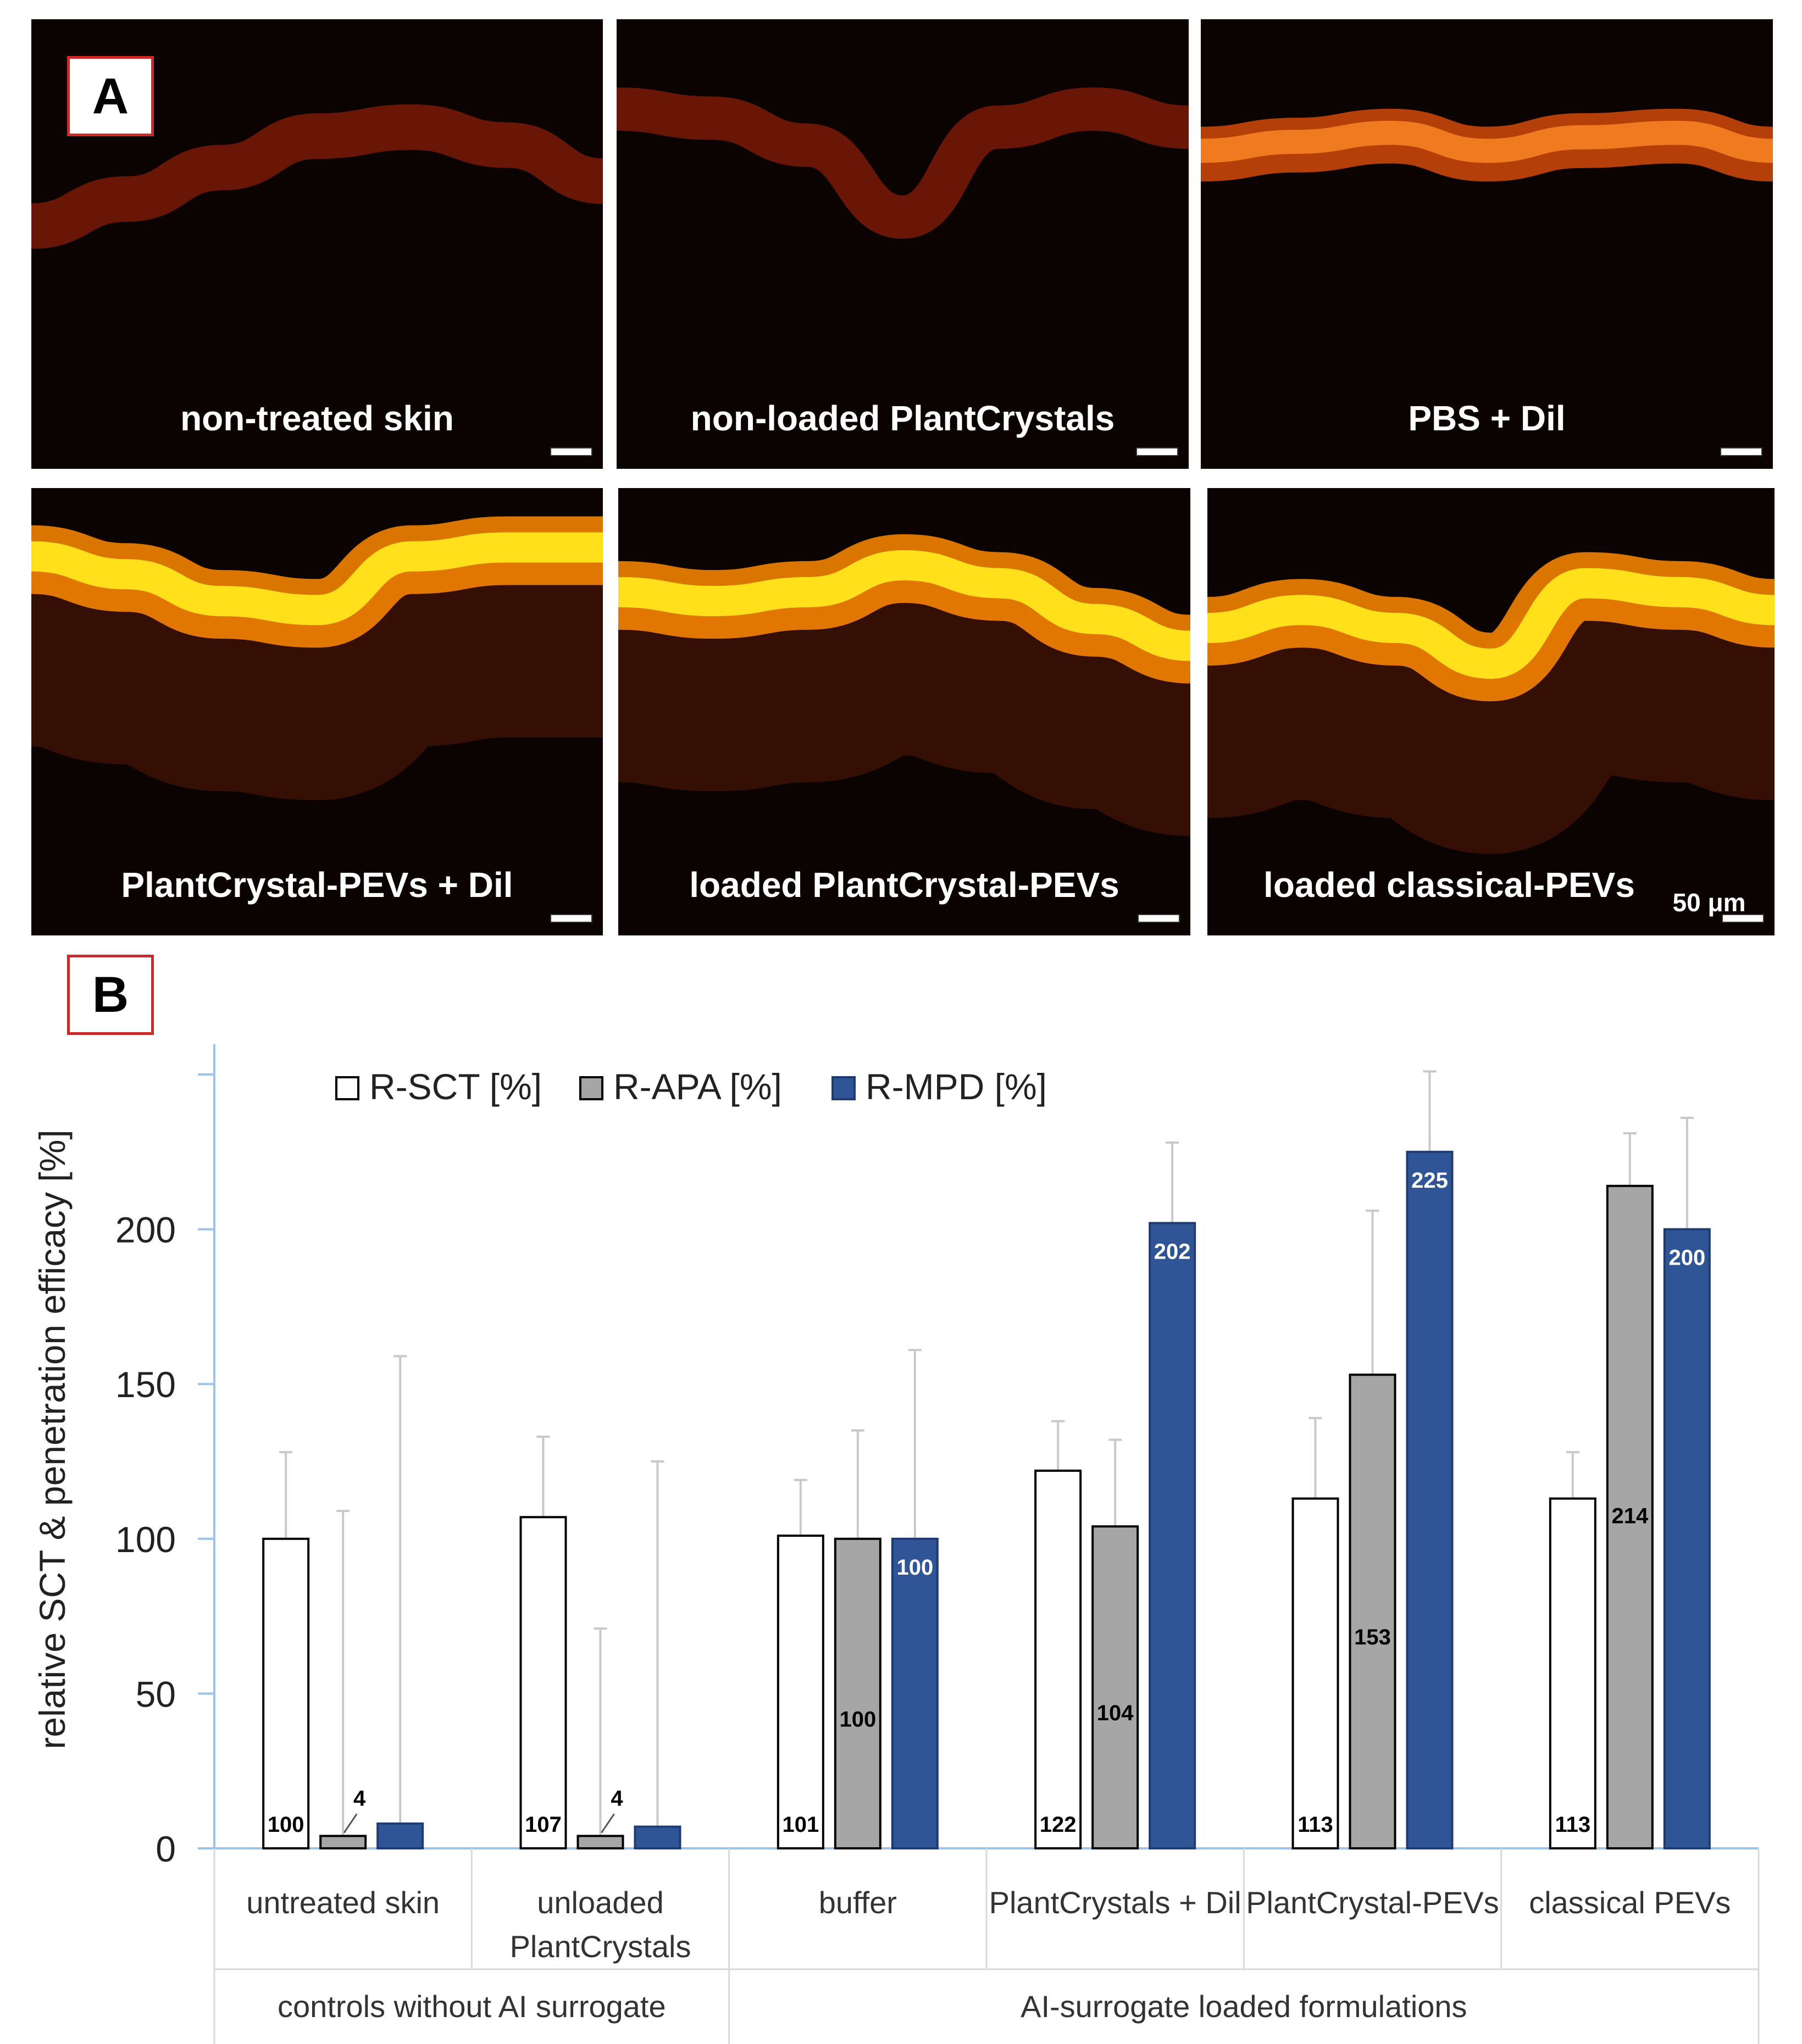  Describe the element at coordinates (543, 1825) in the screenshot. I see `data-label: 107` at that location.